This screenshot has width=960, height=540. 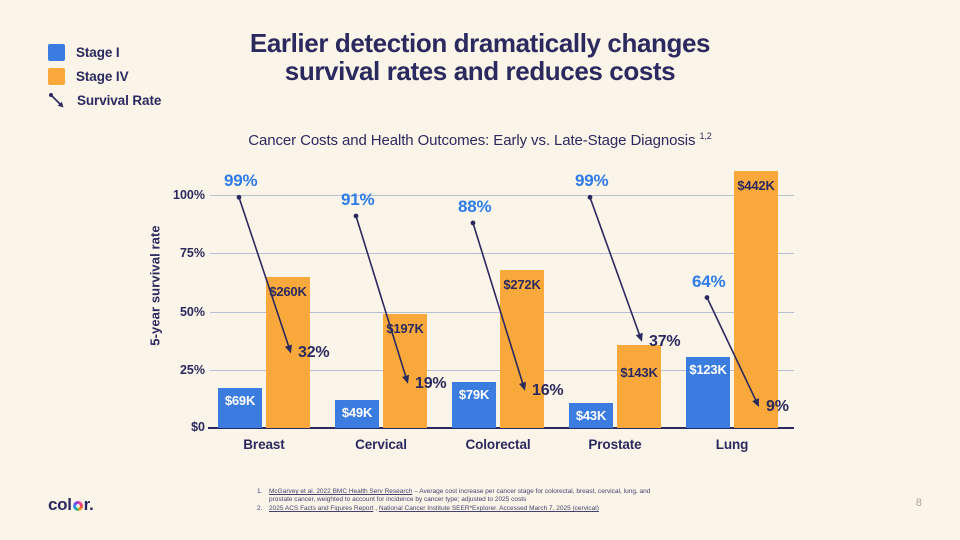 What do you see at coordinates (77, 506) in the screenshot?
I see `logo-gradient-o-icon` at bounding box center [77, 506].